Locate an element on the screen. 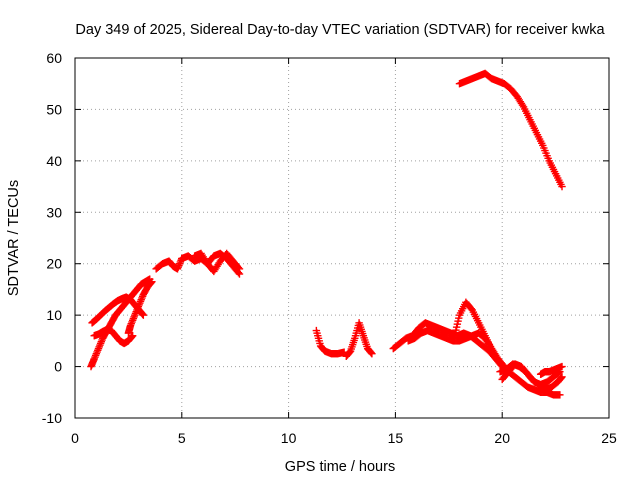 This screenshot has height=480, width=640. y-tick-label: 60 is located at coordinates (54, 58).